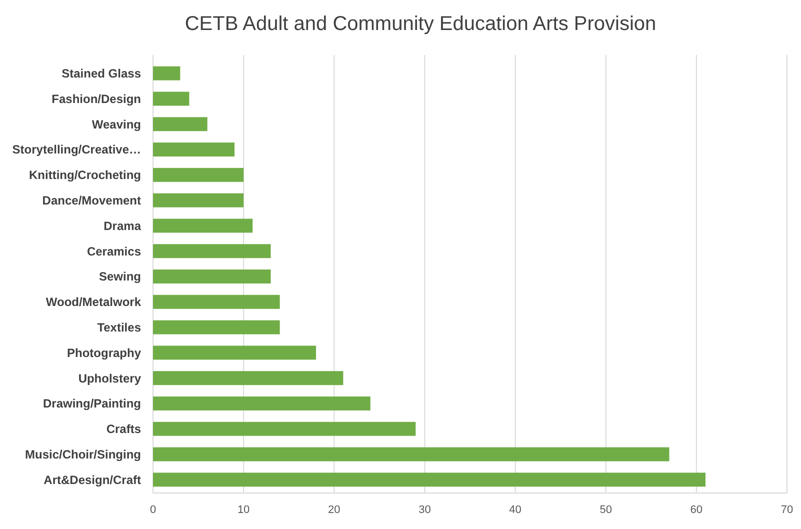 The image size is (801, 529). Describe the element at coordinates (91, 201) in the screenshot. I see `y-tick-label: Dance/Movement` at that location.